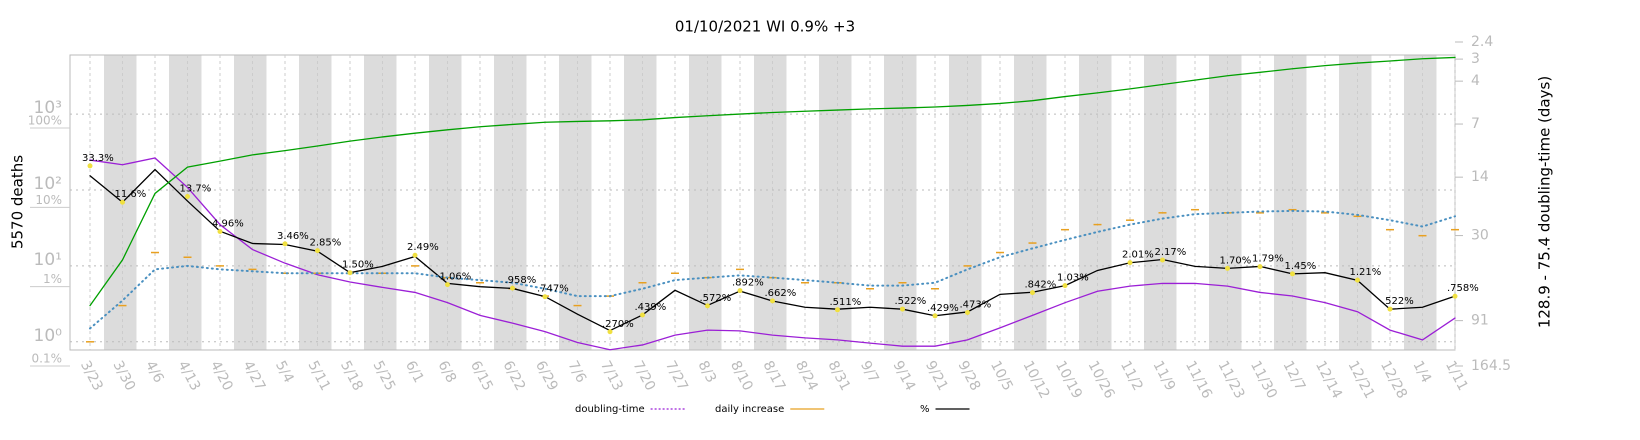 The width and height of the screenshot is (1640, 440). Describe the element at coordinates (18, 202) in the screenshot. I see `y-axis-label: 5570 deaths` at that location.